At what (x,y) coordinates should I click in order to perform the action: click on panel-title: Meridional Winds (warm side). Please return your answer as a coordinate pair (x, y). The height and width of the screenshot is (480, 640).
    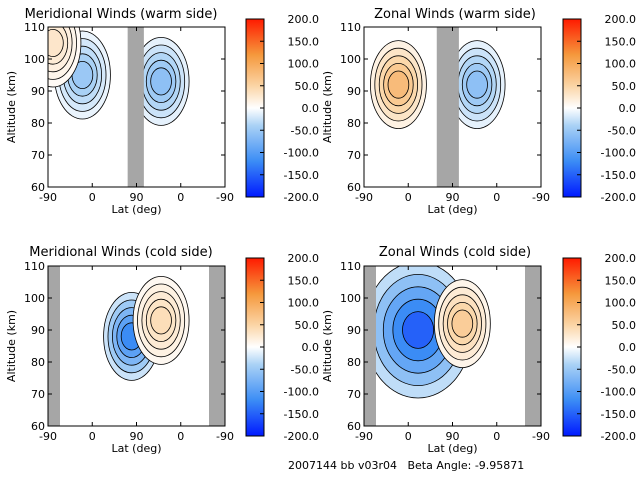
    Looking at the image, I should click on (121, 14).